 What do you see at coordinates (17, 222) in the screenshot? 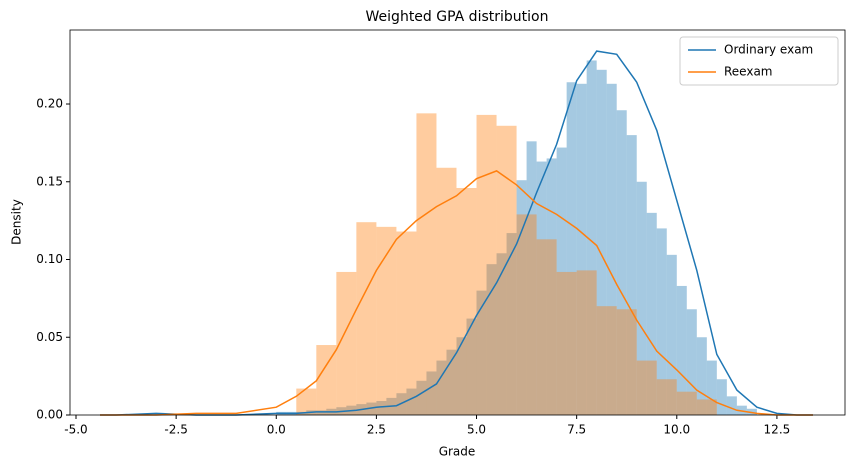
I see `y-axis-label: Density` at bounding box center [17, 222].